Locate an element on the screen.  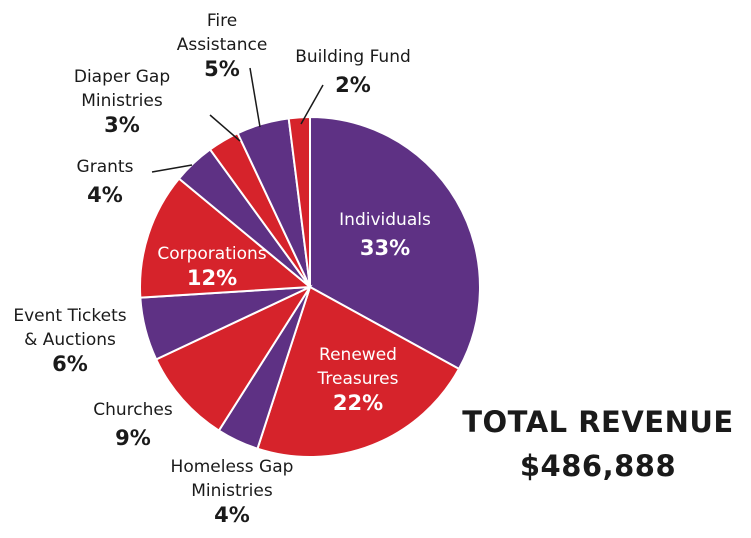
total-revenue-block: TOTAL REVENUE $486,888 is located at coordinates (598, 444).